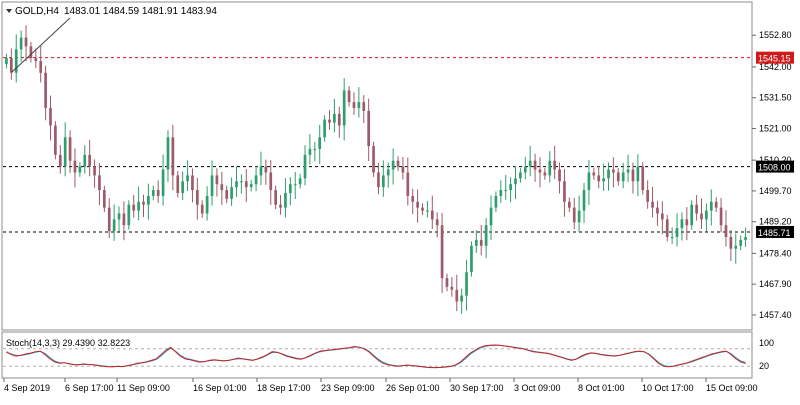  I want to click on time-tick-label: 3 Oct 09:00, so click(537, 388).